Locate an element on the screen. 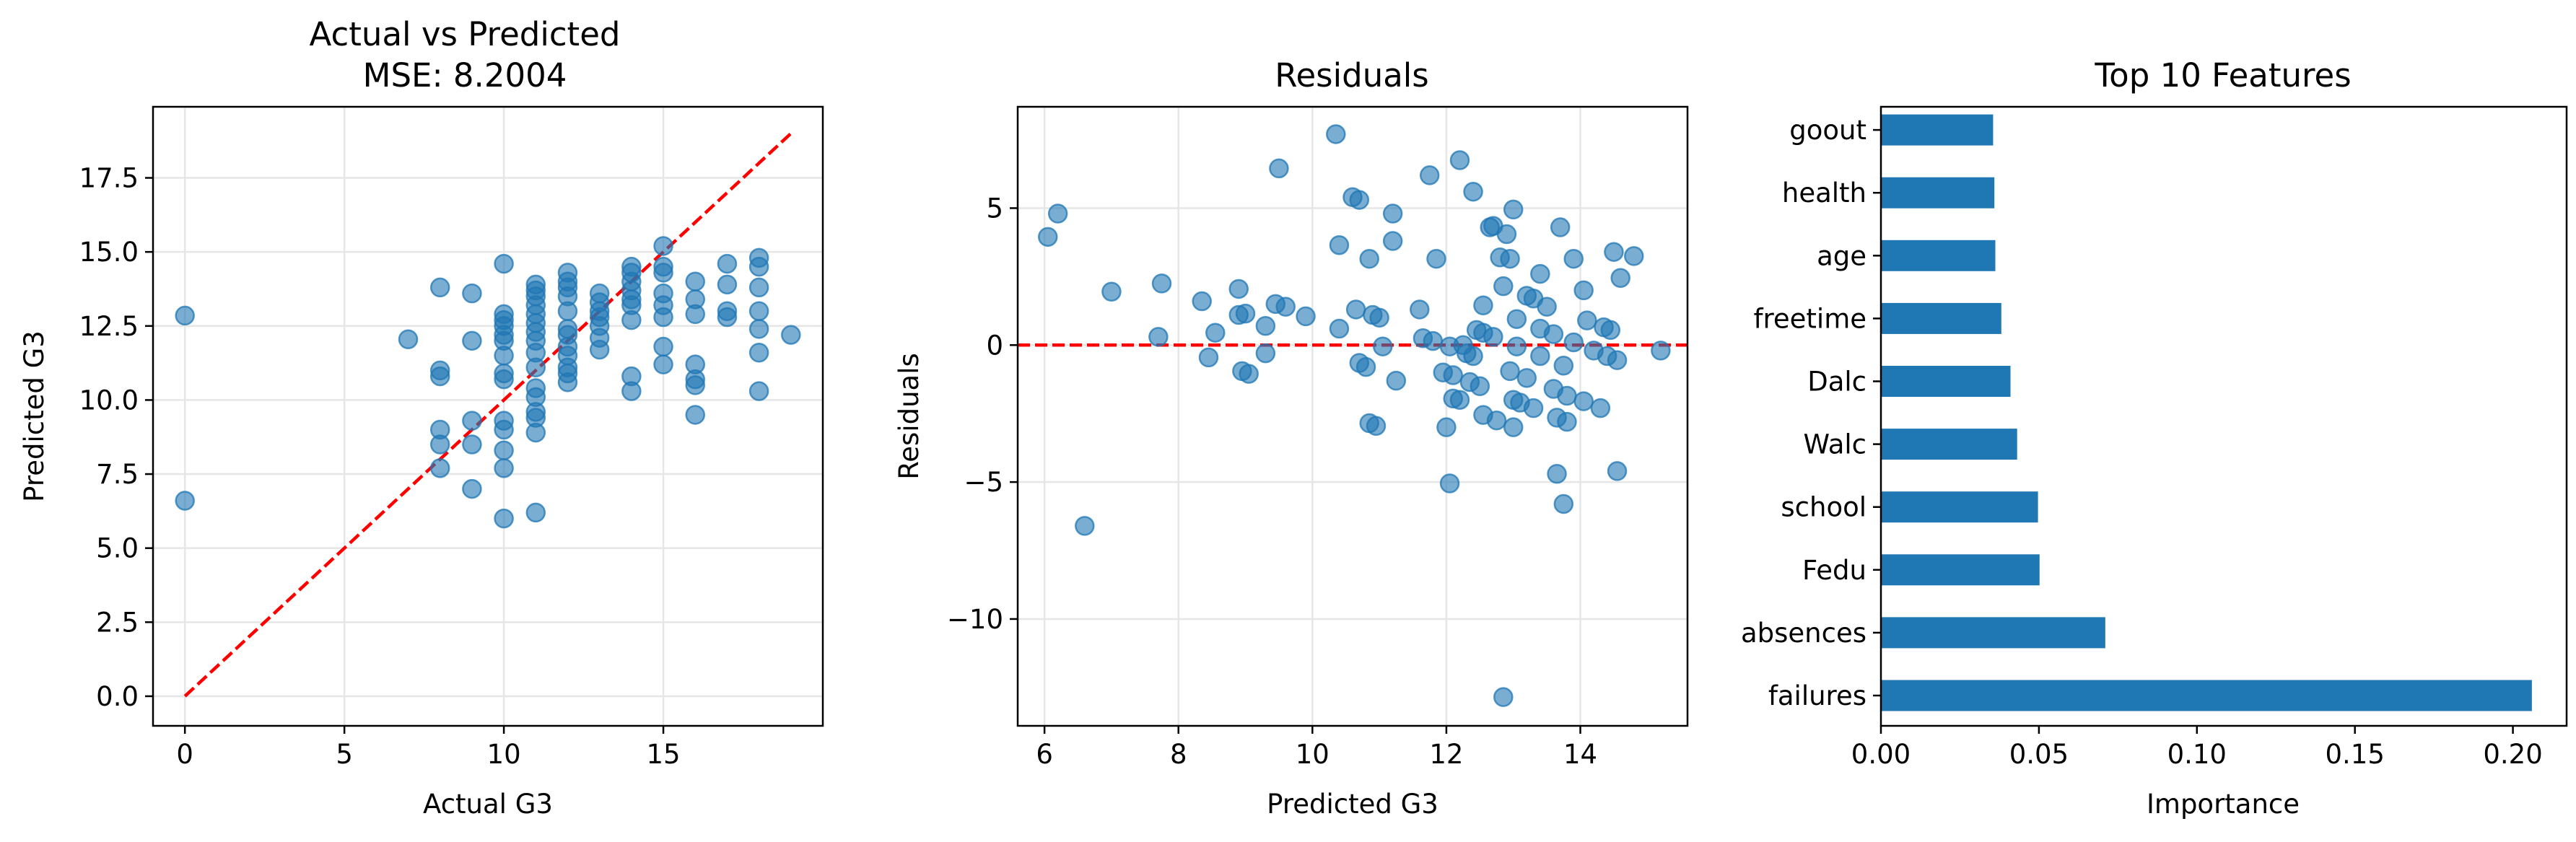 Image resolution: width=2576 pixels, height=842 pixels. x-tick-label: 6 is located at coordinates (1044, 755).